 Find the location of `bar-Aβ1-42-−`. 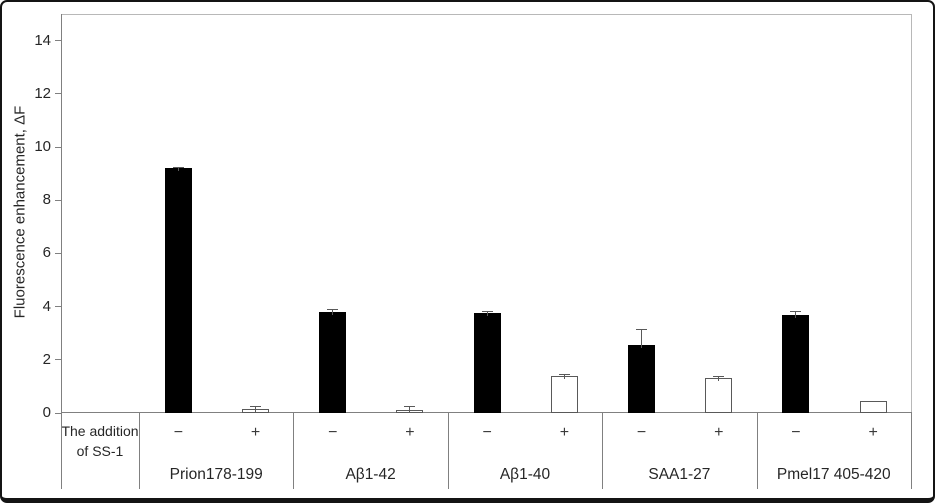

bar-Aβ1-42-− is located at coordinates (333, 362).